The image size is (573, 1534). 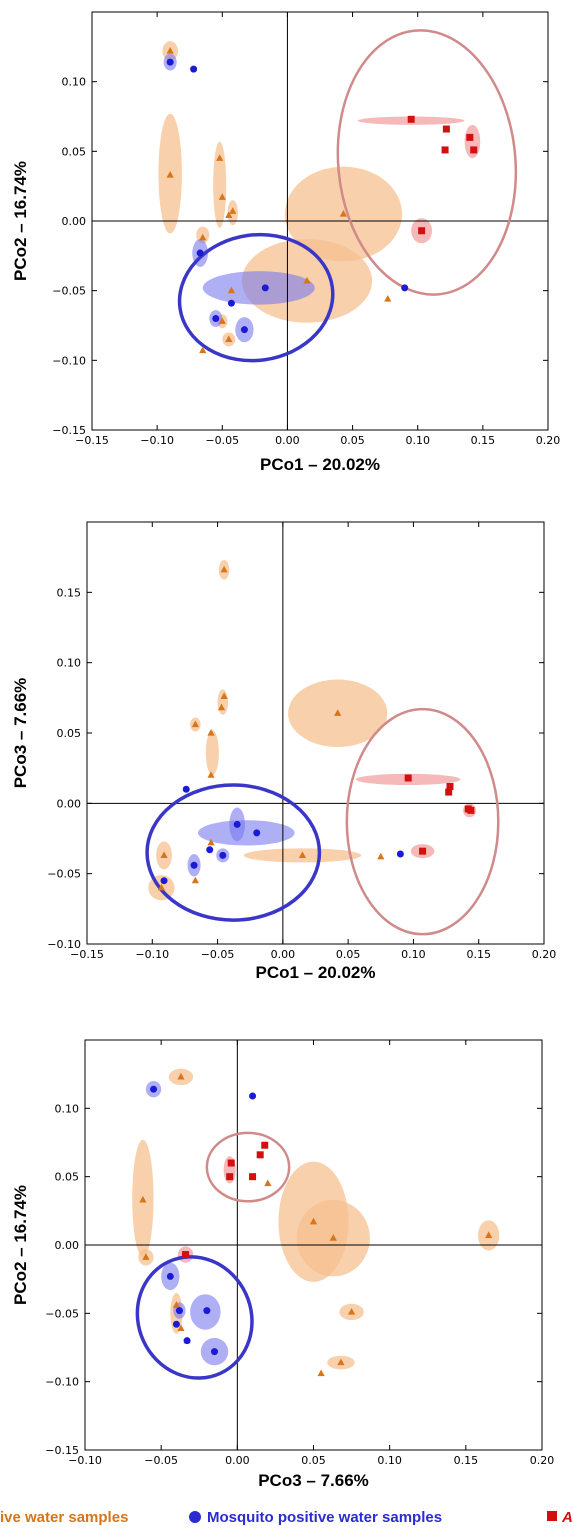 What do you see at coordinates (92, 440) in the screenshot?
I see `x-tick-label: −0.15` at bounding box center [92, 440].